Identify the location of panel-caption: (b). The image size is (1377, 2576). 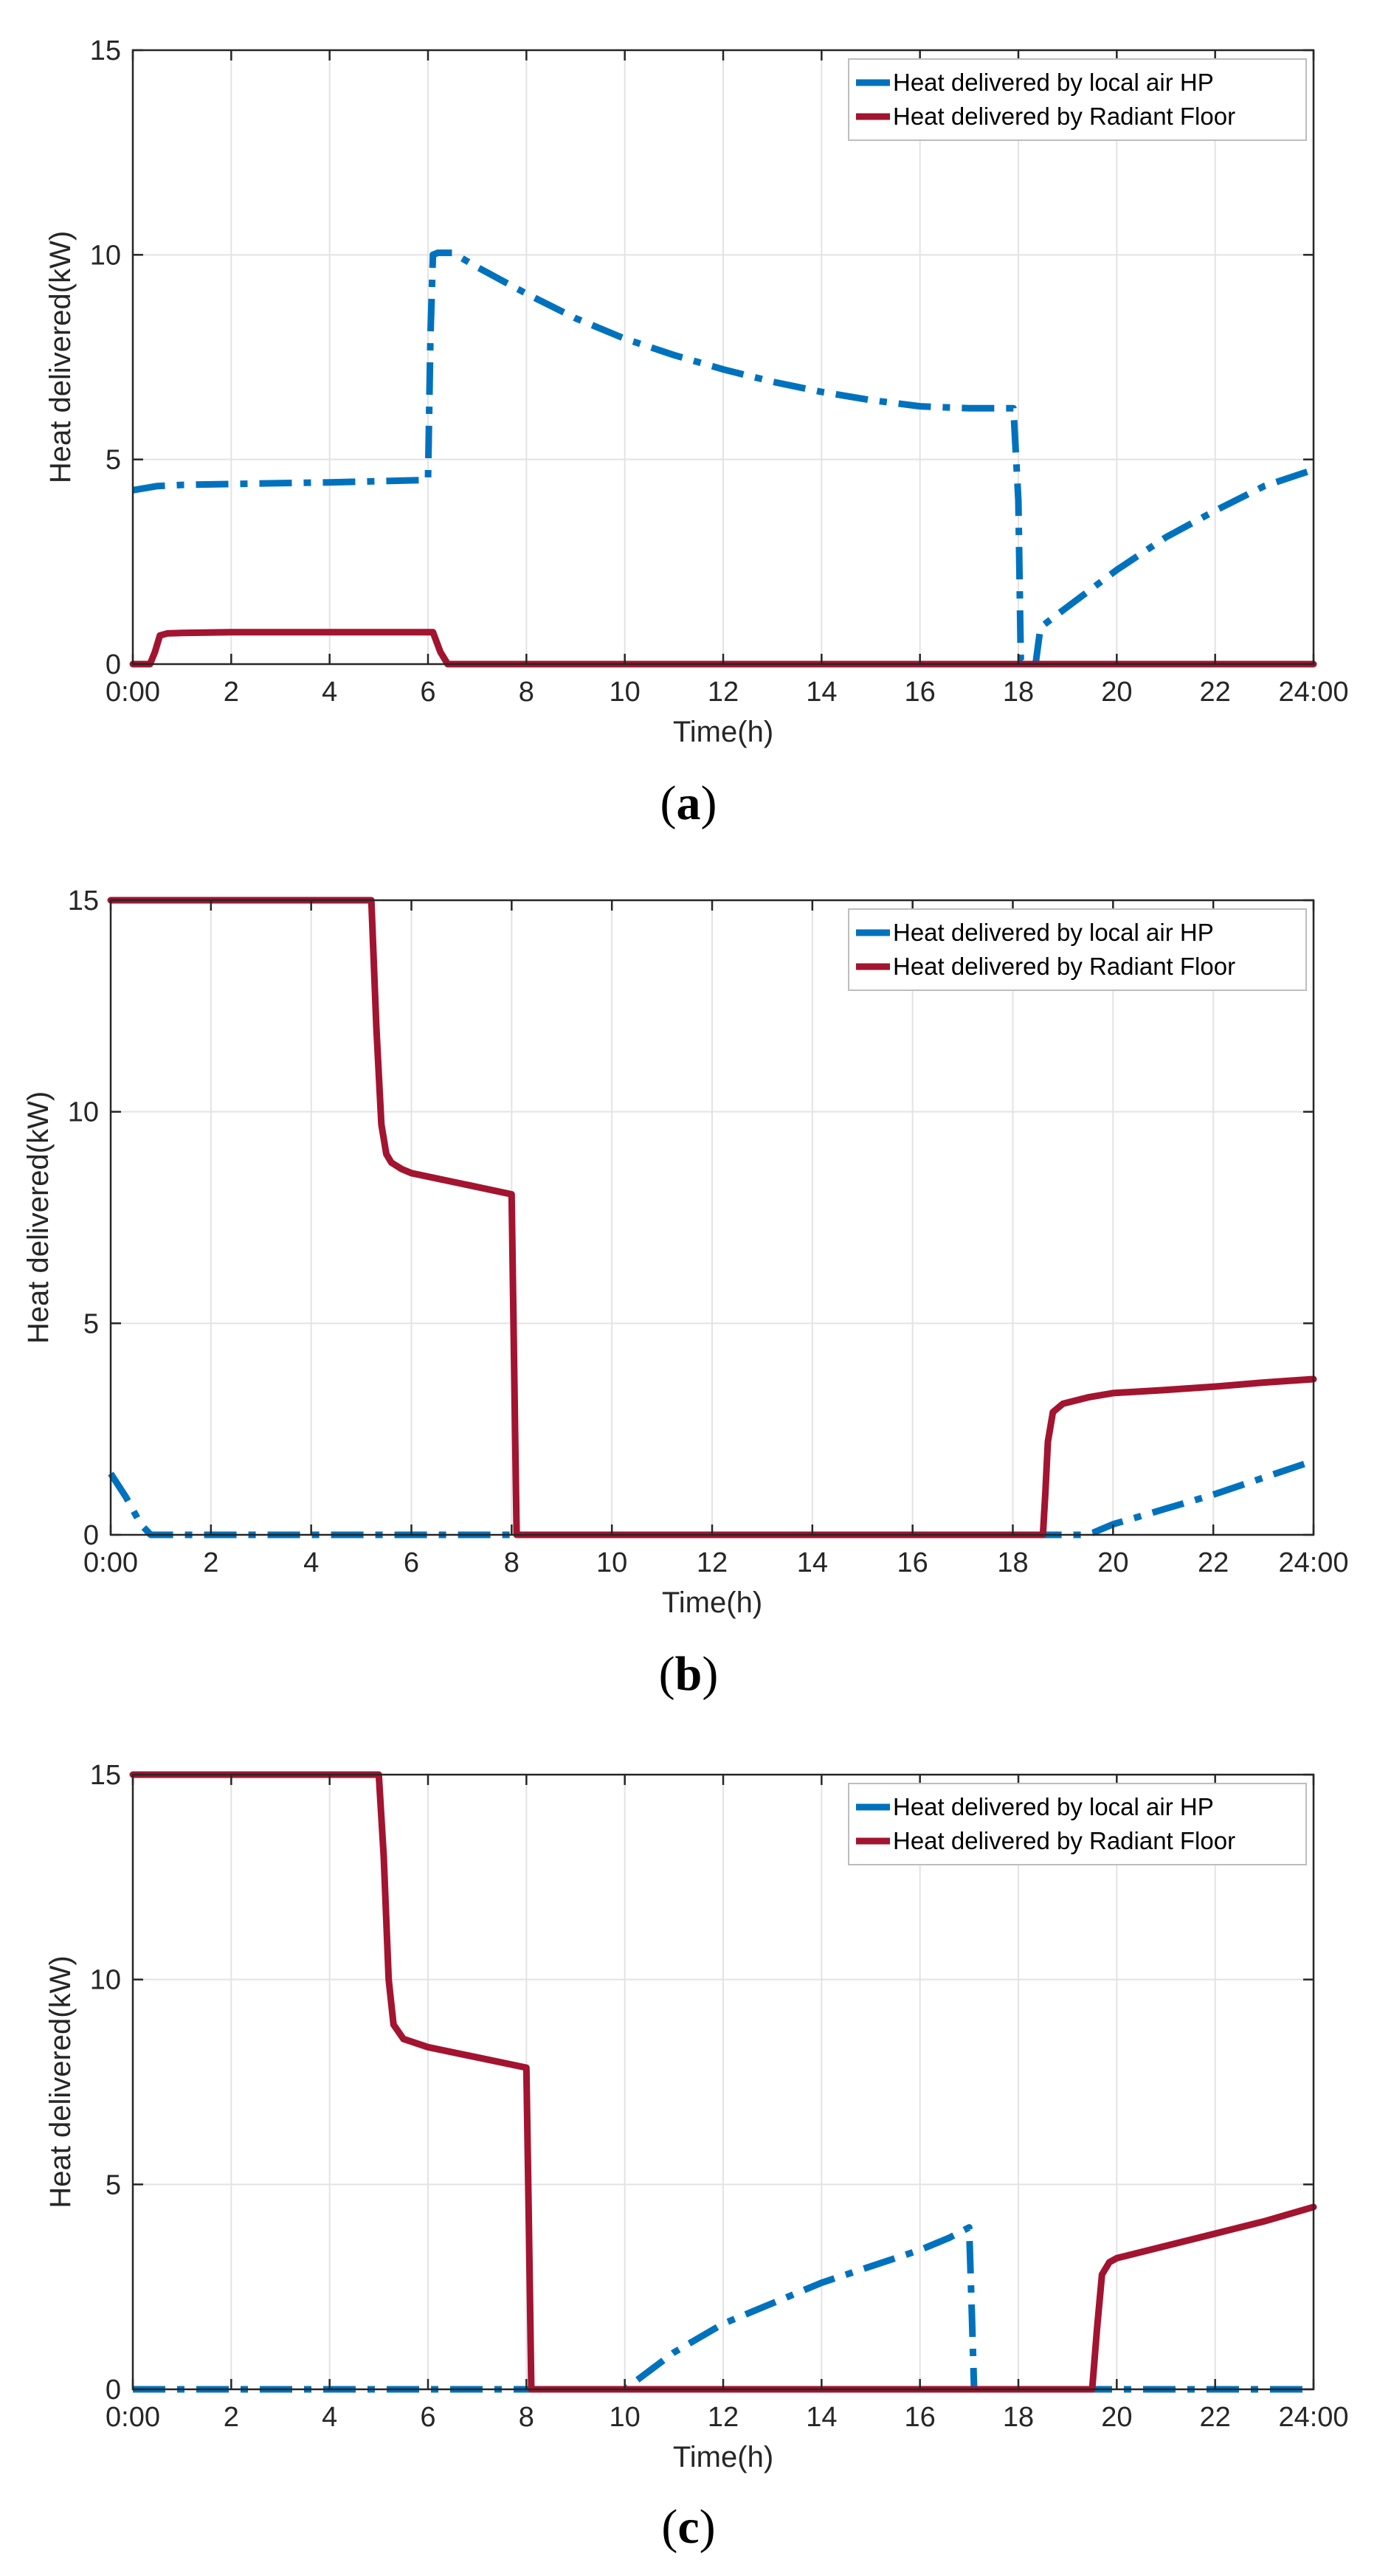
(689, 1674).